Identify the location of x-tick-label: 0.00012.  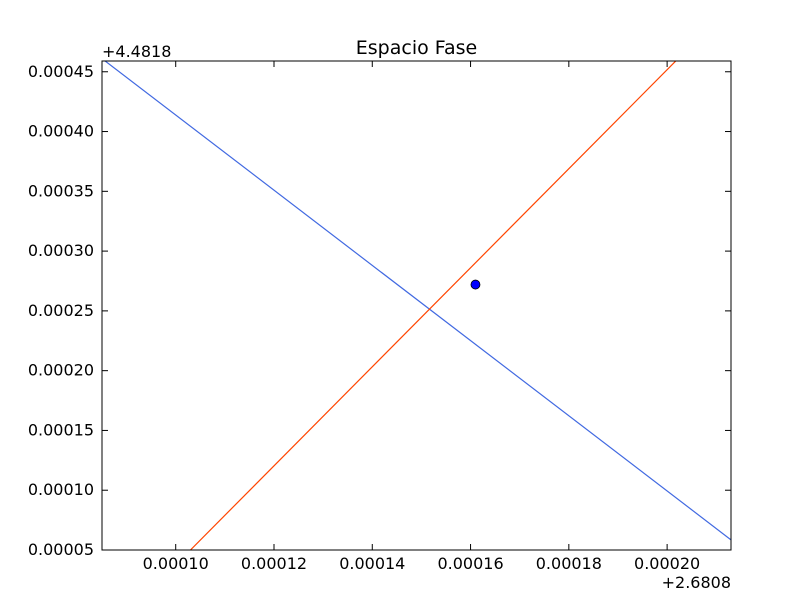
(274, 563).